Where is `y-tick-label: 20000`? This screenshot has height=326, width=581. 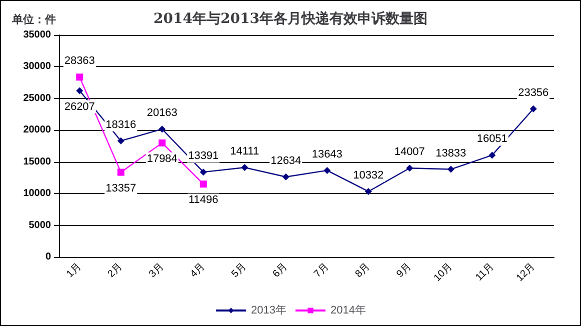
y-tick-label: 20000 is located at coordinates (37, 130).